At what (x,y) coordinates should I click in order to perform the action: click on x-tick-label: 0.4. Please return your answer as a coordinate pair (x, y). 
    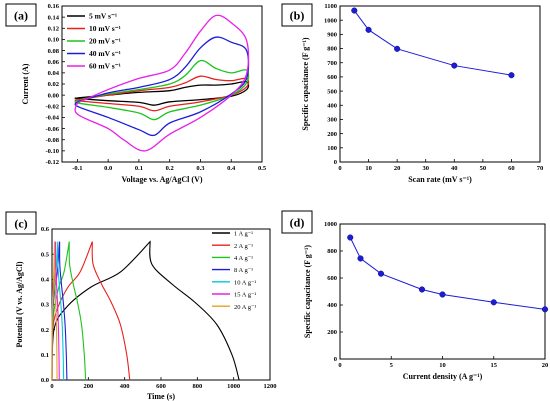
    Looking at the image, I should click on (231, 168).